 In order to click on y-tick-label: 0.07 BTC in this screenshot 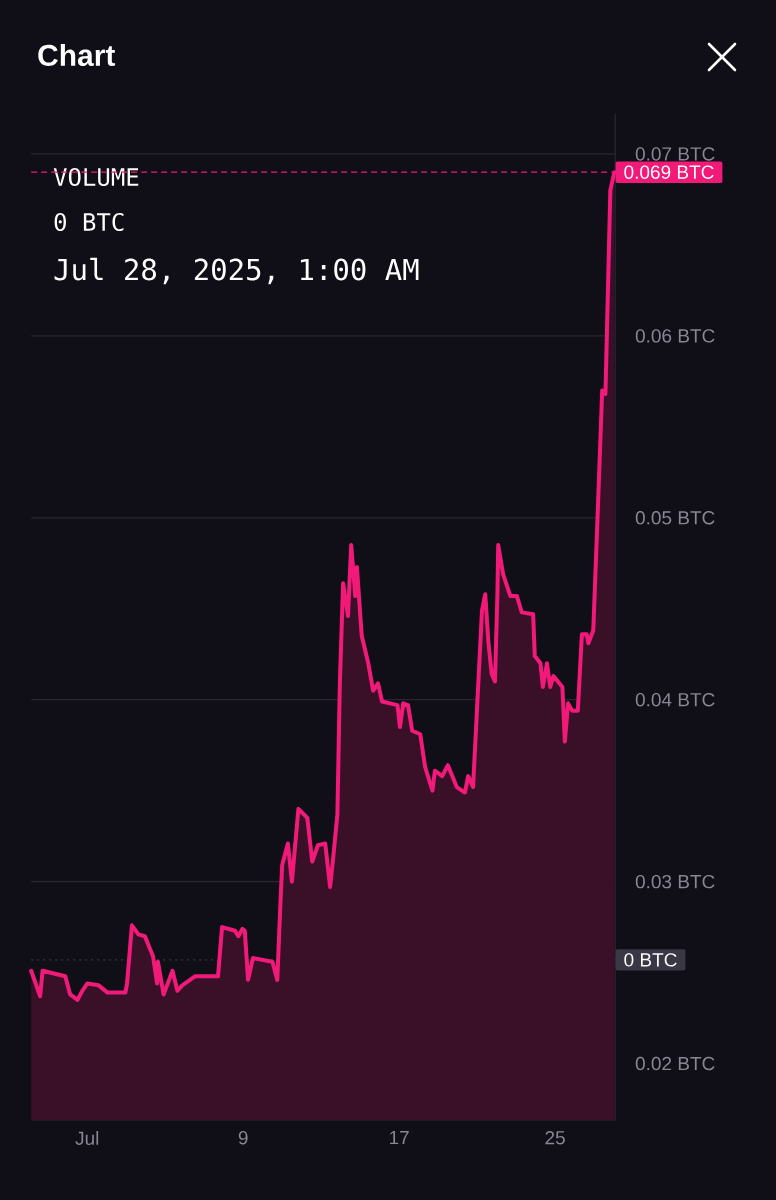, I will do `click(675, 154)`.